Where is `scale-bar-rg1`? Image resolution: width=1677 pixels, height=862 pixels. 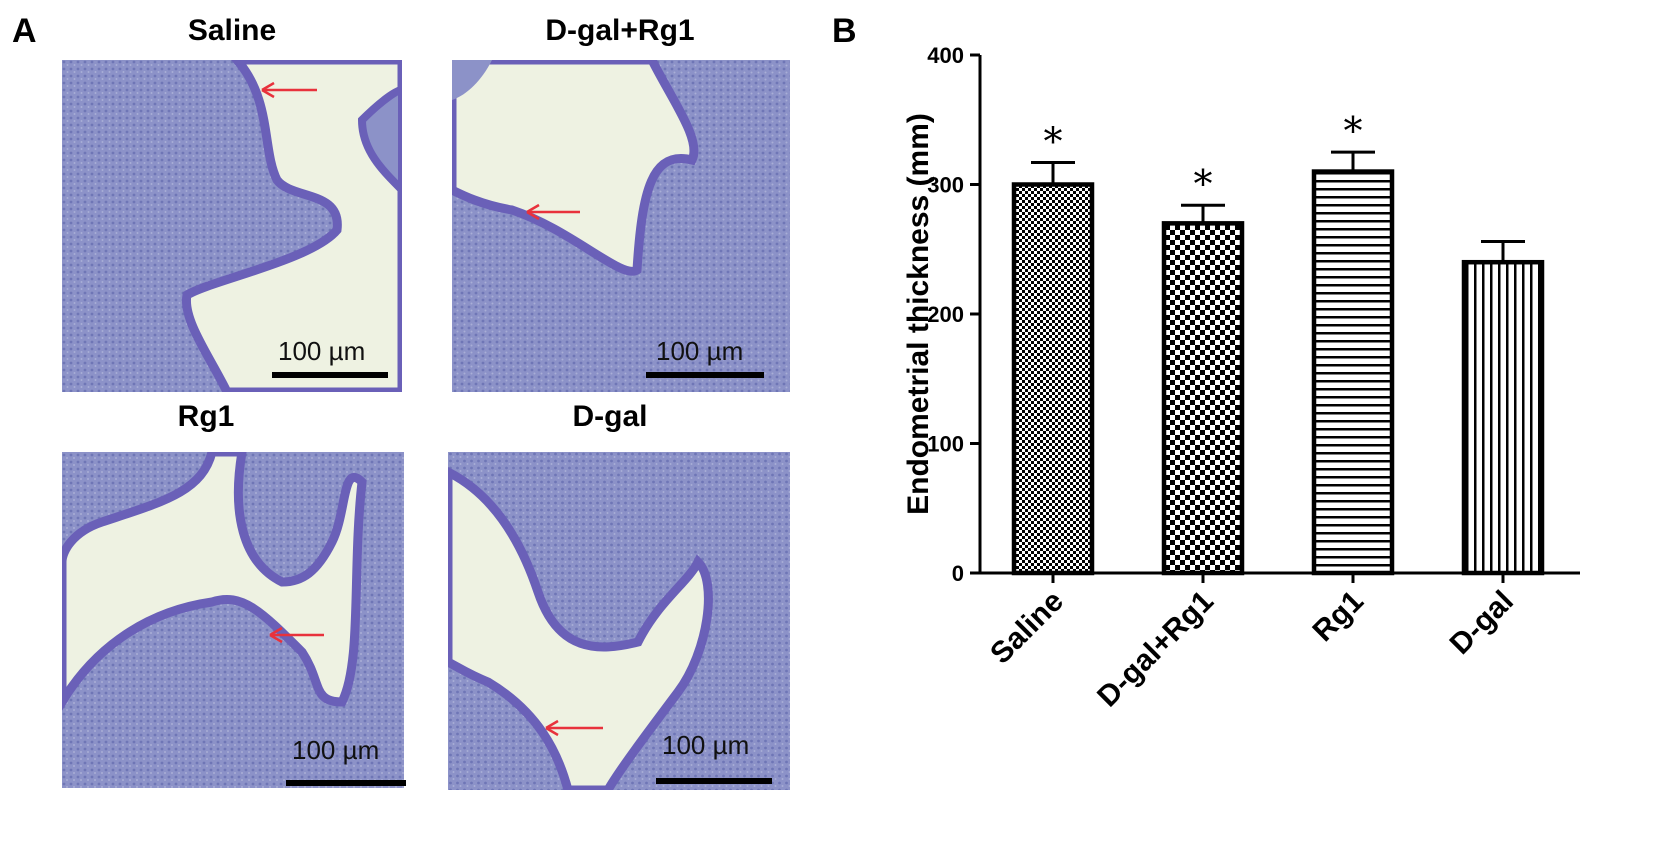 scale-bar-rg1 is located at coordinates (346, 783).